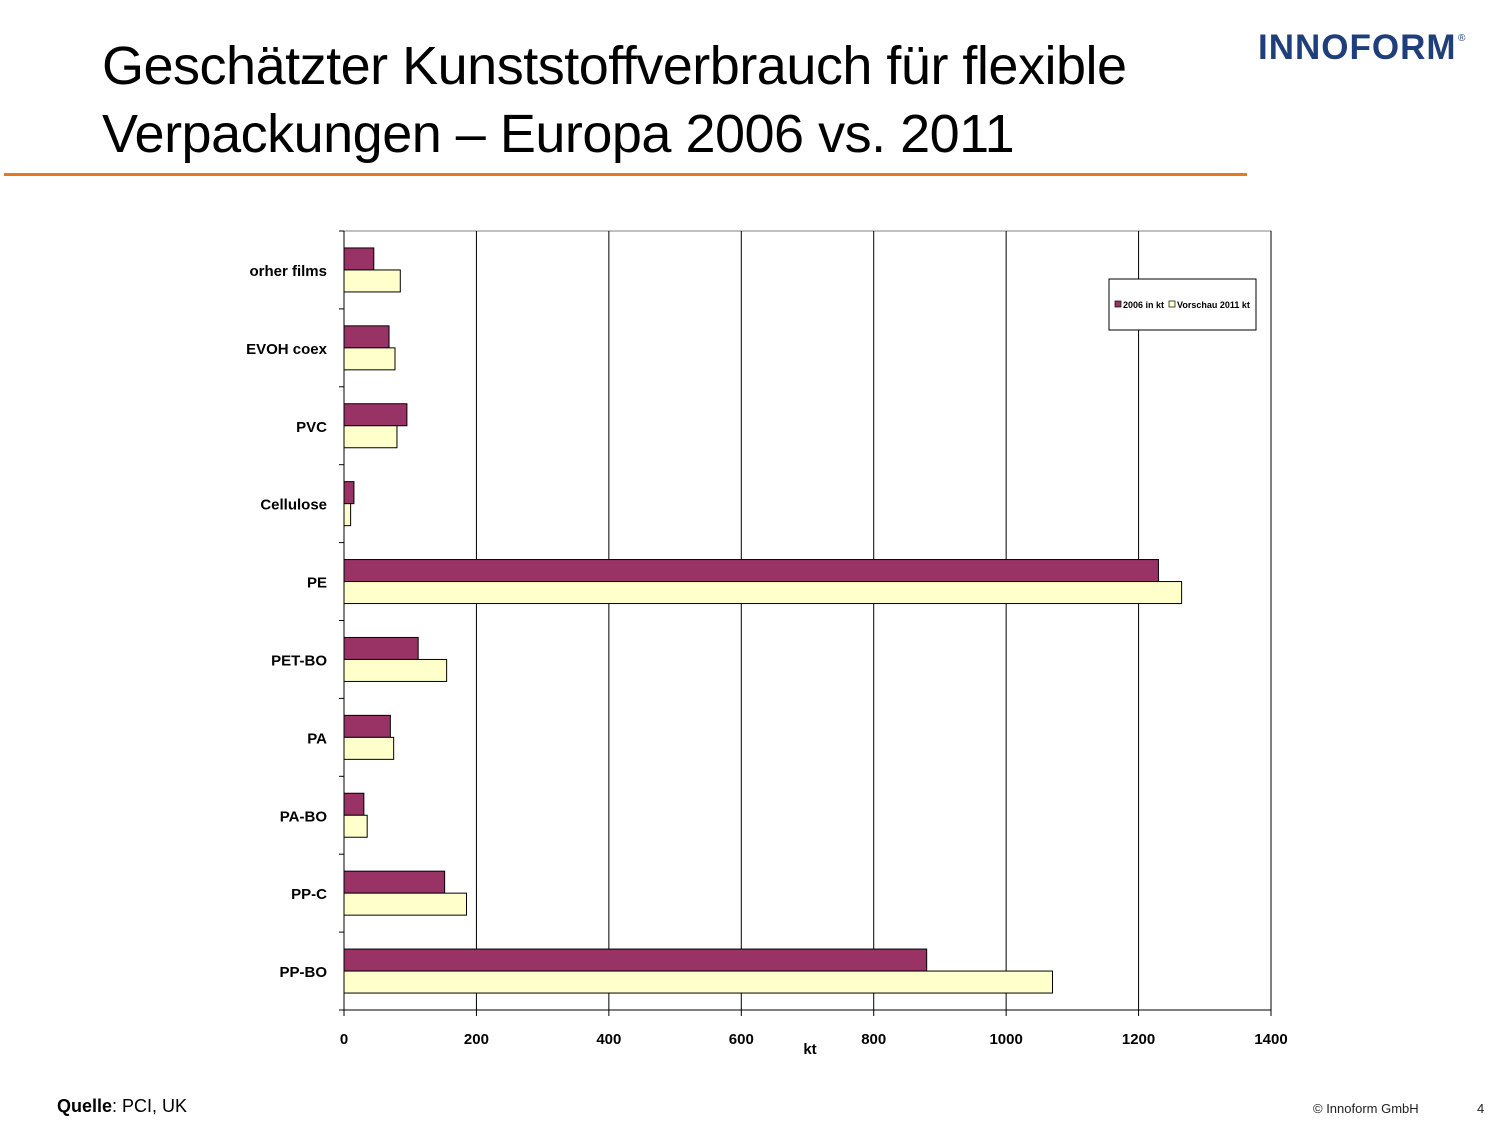 The image size is (1501, 1126). Describe the element at coordinates (1357, 47) in the screenshot. I see `innoform-logo: INNOFORM` at that location.